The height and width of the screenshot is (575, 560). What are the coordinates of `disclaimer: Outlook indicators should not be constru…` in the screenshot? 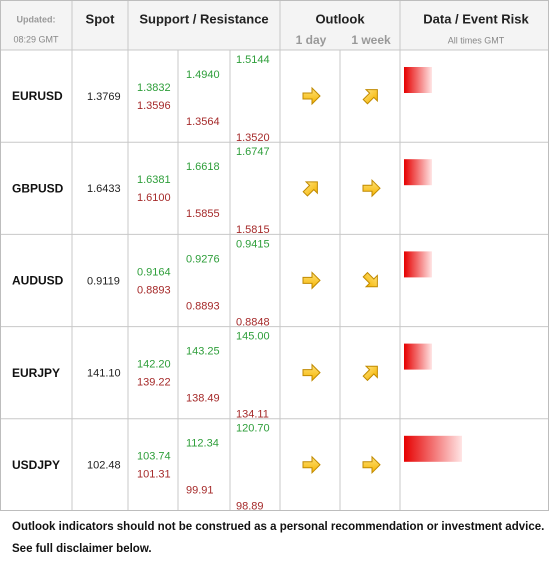 It's located at (278, 527).